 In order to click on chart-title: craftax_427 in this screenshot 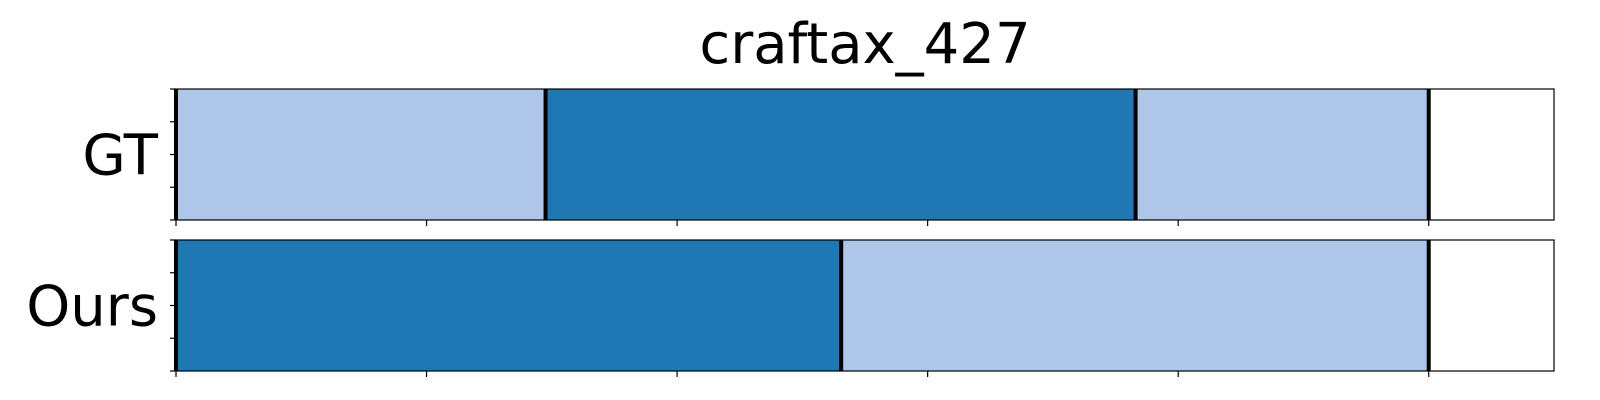, I will do `click(864, 44)`.